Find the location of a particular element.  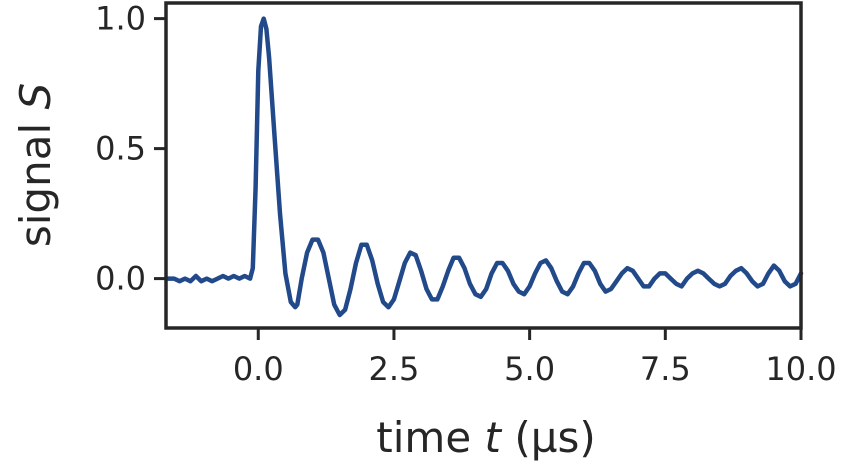

y-tick-label: 0.0 is located at coordinates (120, 279).